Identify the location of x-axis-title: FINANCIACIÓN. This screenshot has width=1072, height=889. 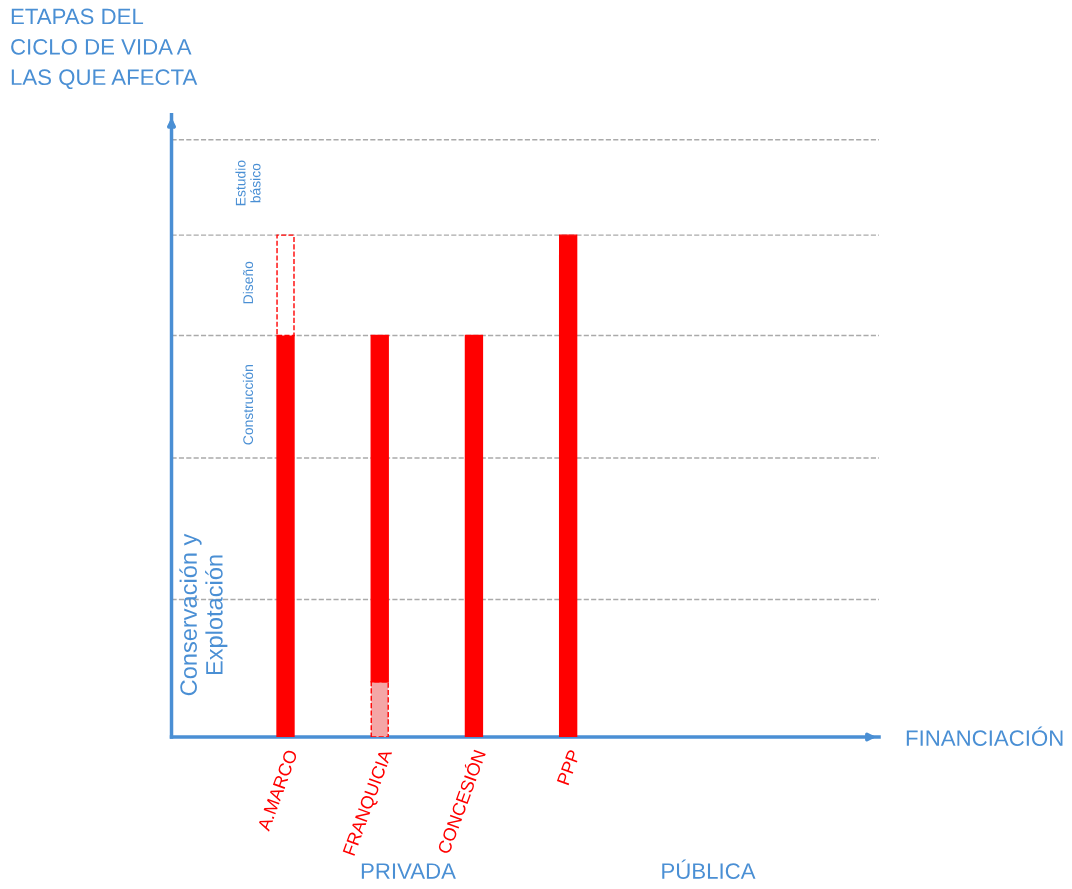
(984, 736).